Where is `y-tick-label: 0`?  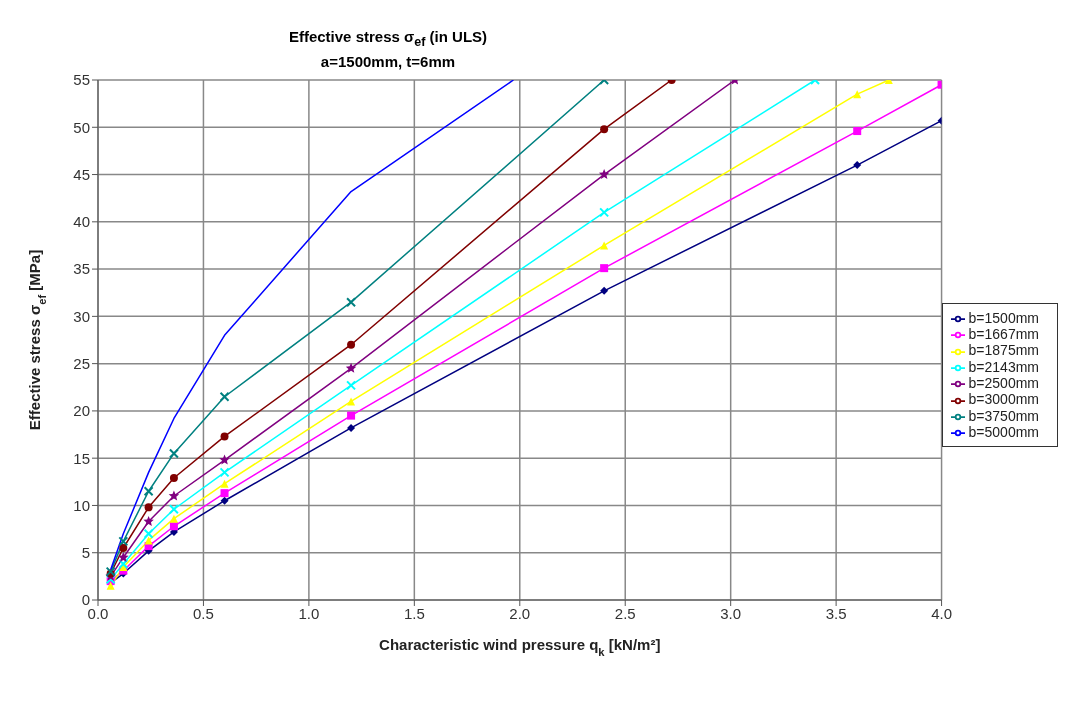 y-tick-label: 0 is located at coordinates (85, 600).